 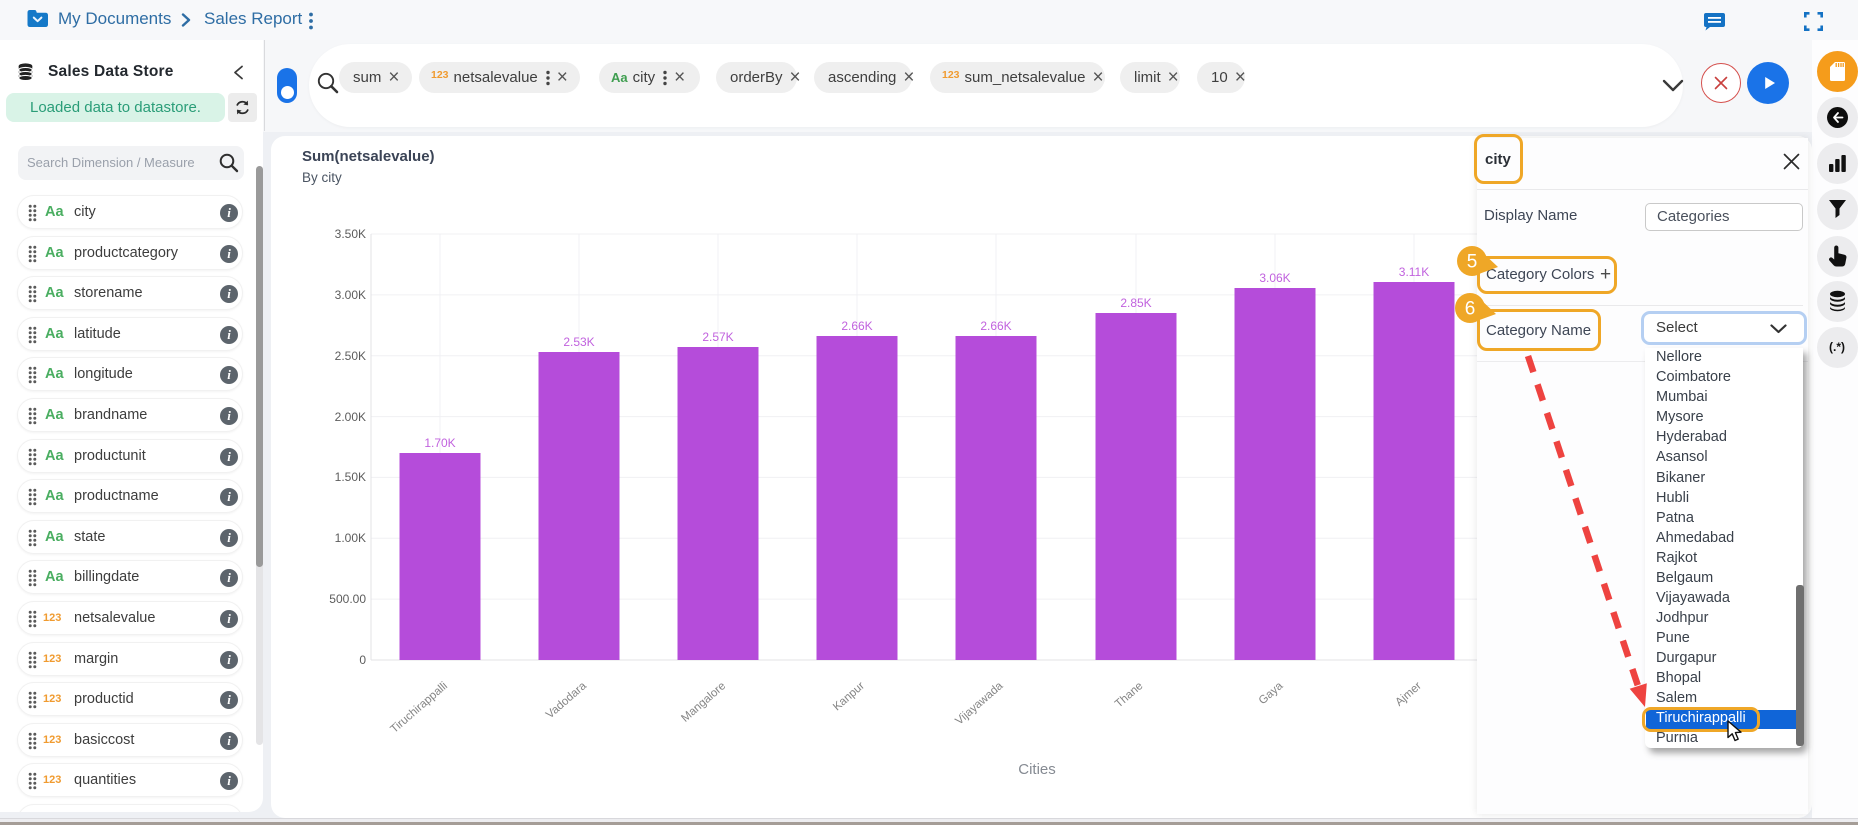 What do you see at coordinates (1470, 309) in the screenshot?
I see `svg-text: 6` at bounding box center [1470, 309].